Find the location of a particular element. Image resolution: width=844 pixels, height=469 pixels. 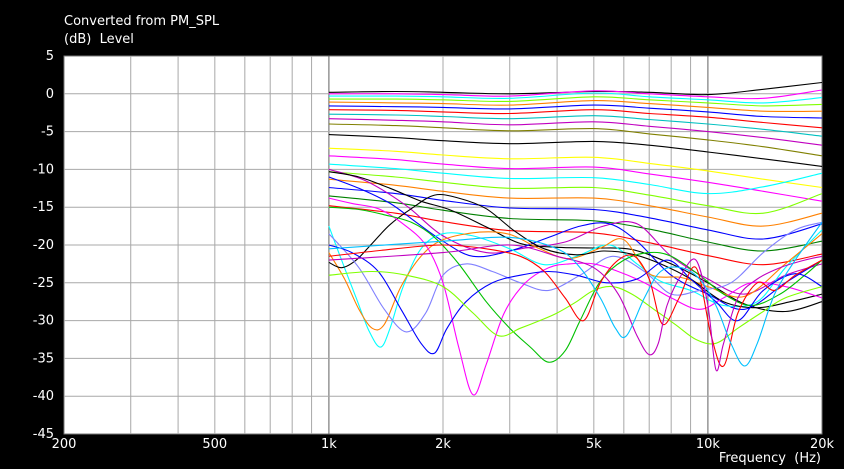

x-axis-label: Frequency (Hz) is located at coordinates (769, 458).